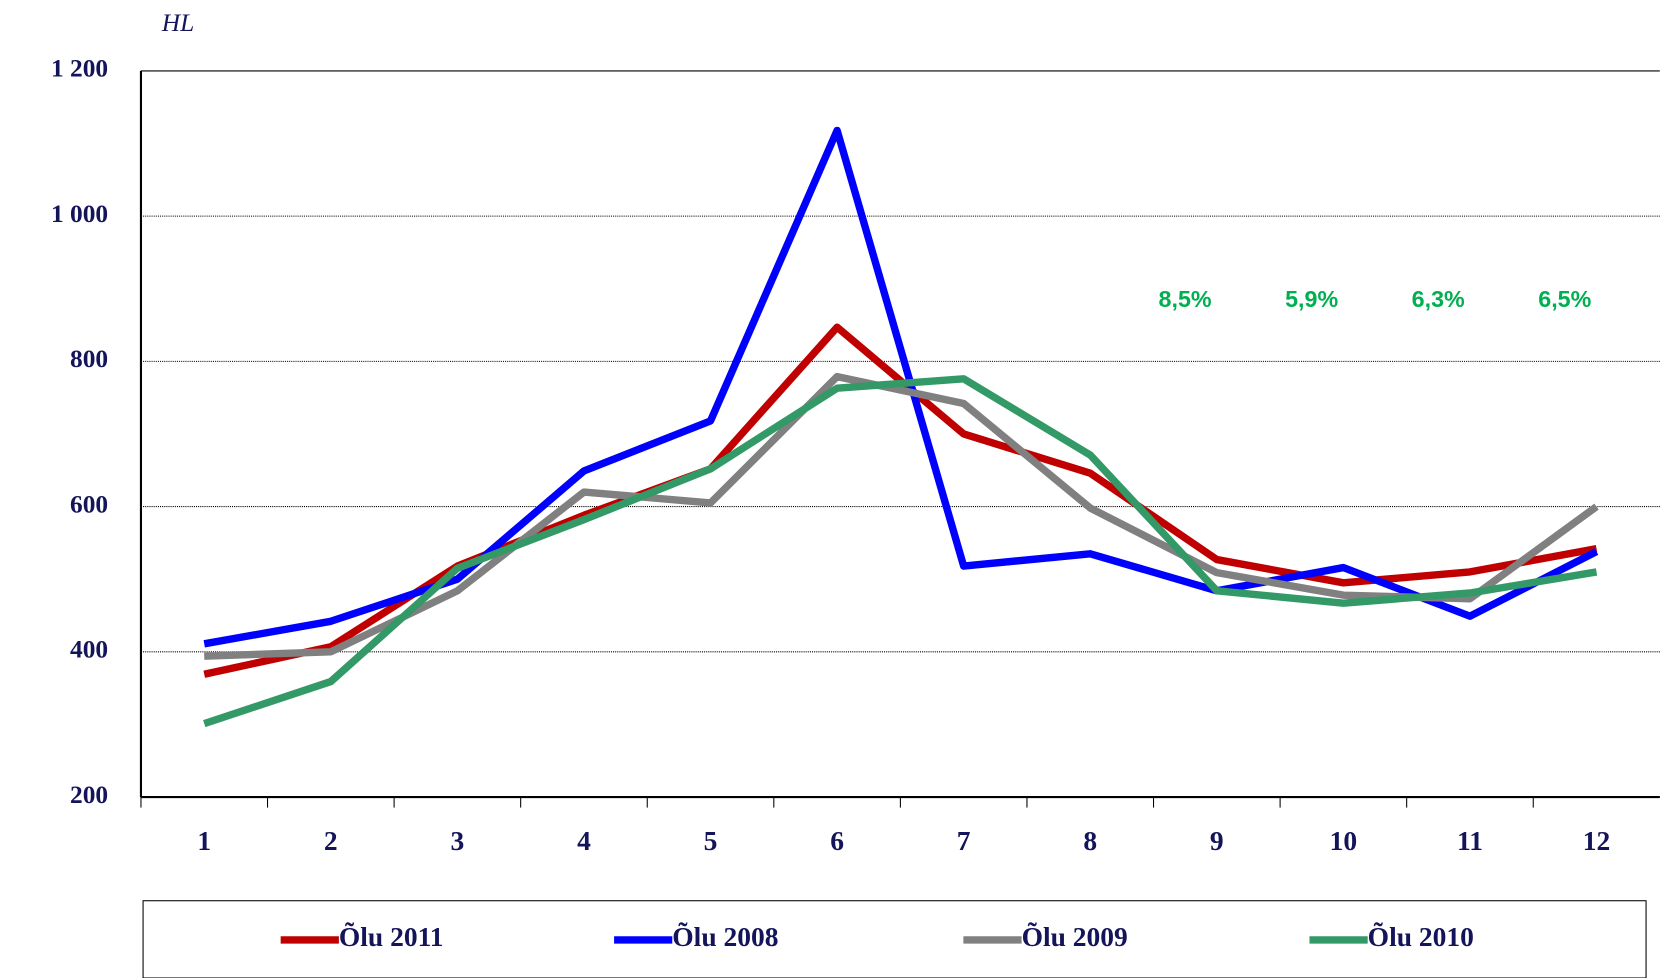  Describe the element at coordinates (1438, 299) in the screenshot. I see `annotation: 6,3%` at that location.